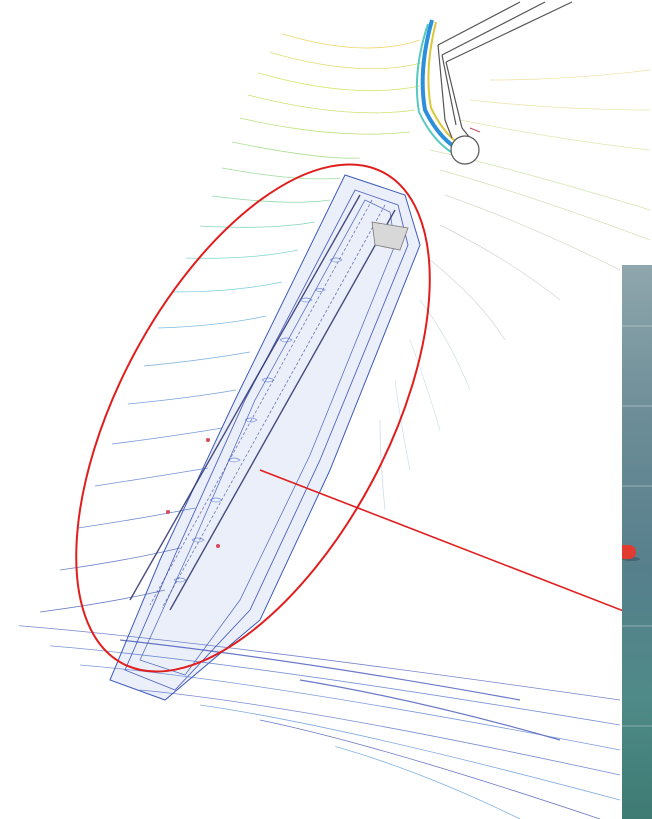  Describe the element at coordinates (637, 542) in the screenshot. I see `photo-inset` at that location.